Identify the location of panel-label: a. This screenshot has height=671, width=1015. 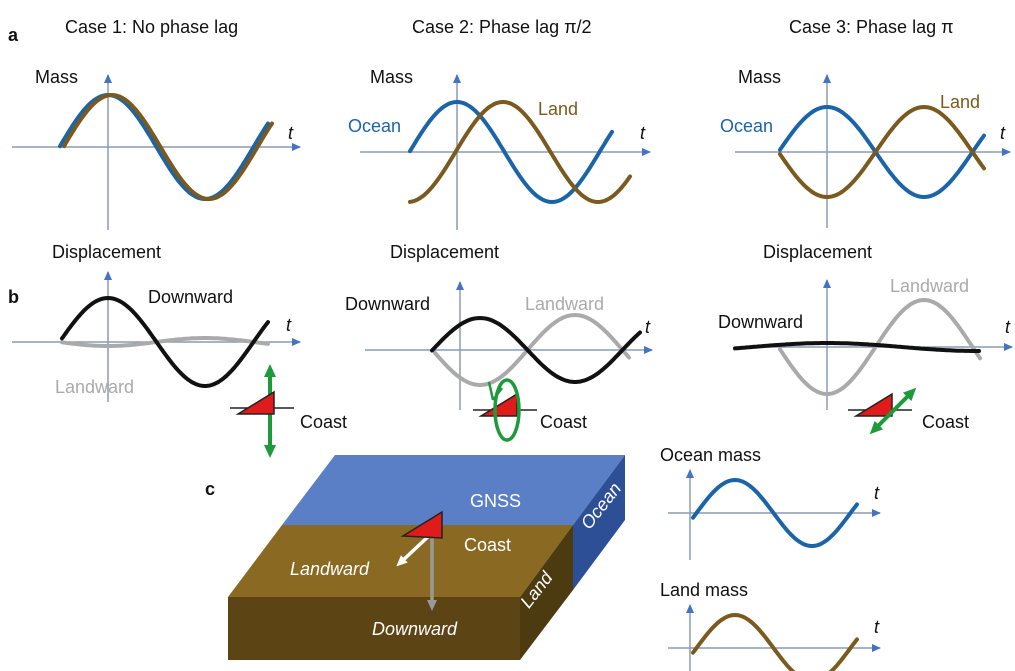
(13, 35).